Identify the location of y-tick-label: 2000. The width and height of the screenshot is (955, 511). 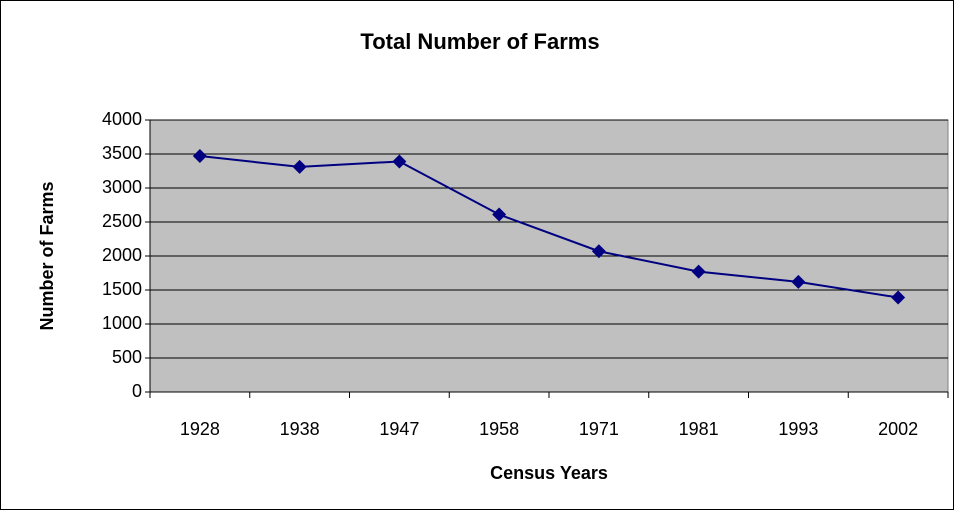
(122, 255).